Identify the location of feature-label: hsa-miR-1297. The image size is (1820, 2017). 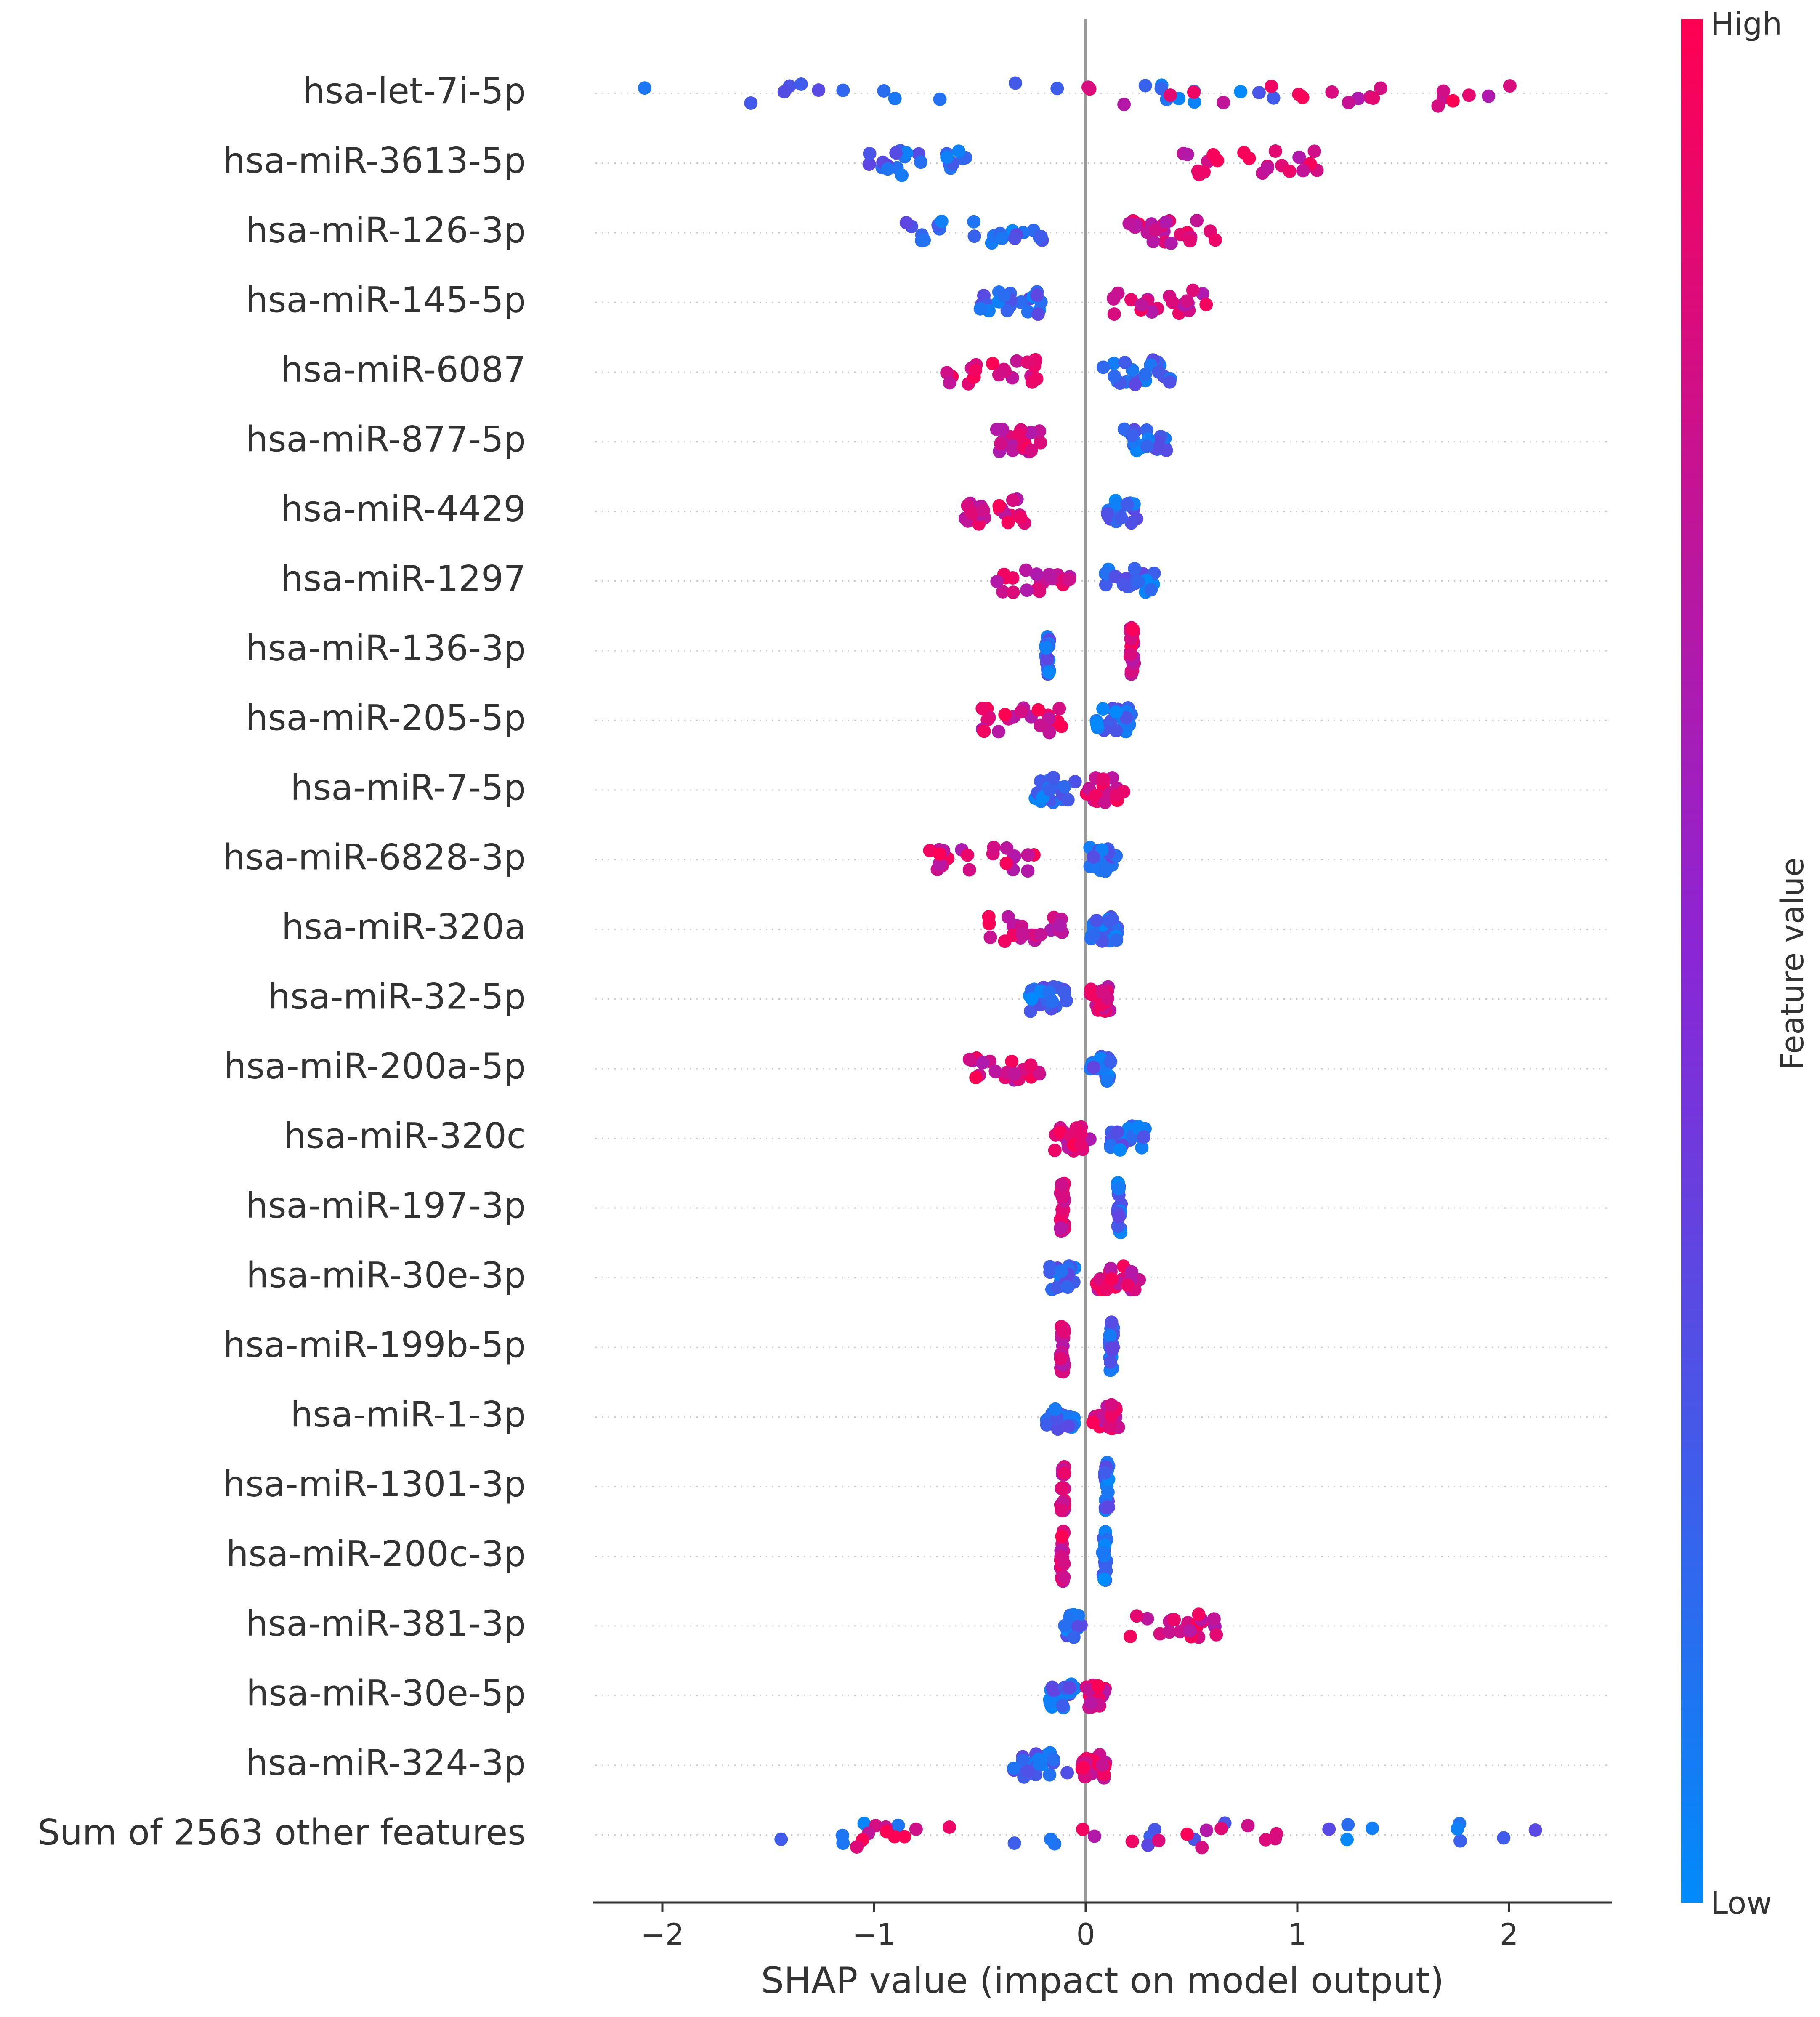
(403, 578).